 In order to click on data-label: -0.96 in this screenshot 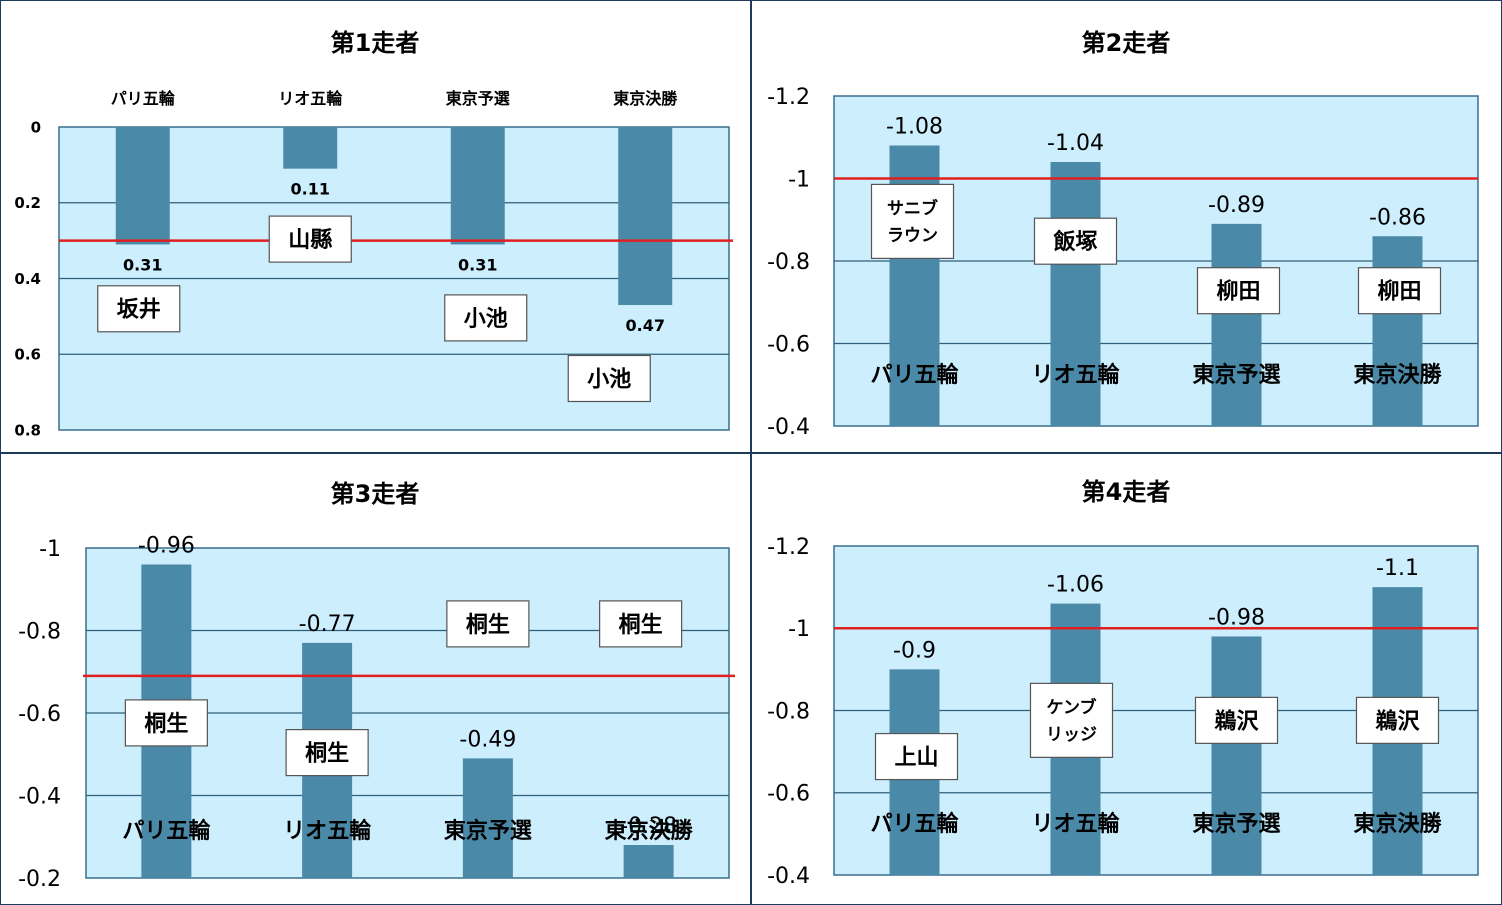, I will do `click(166, 546)`.